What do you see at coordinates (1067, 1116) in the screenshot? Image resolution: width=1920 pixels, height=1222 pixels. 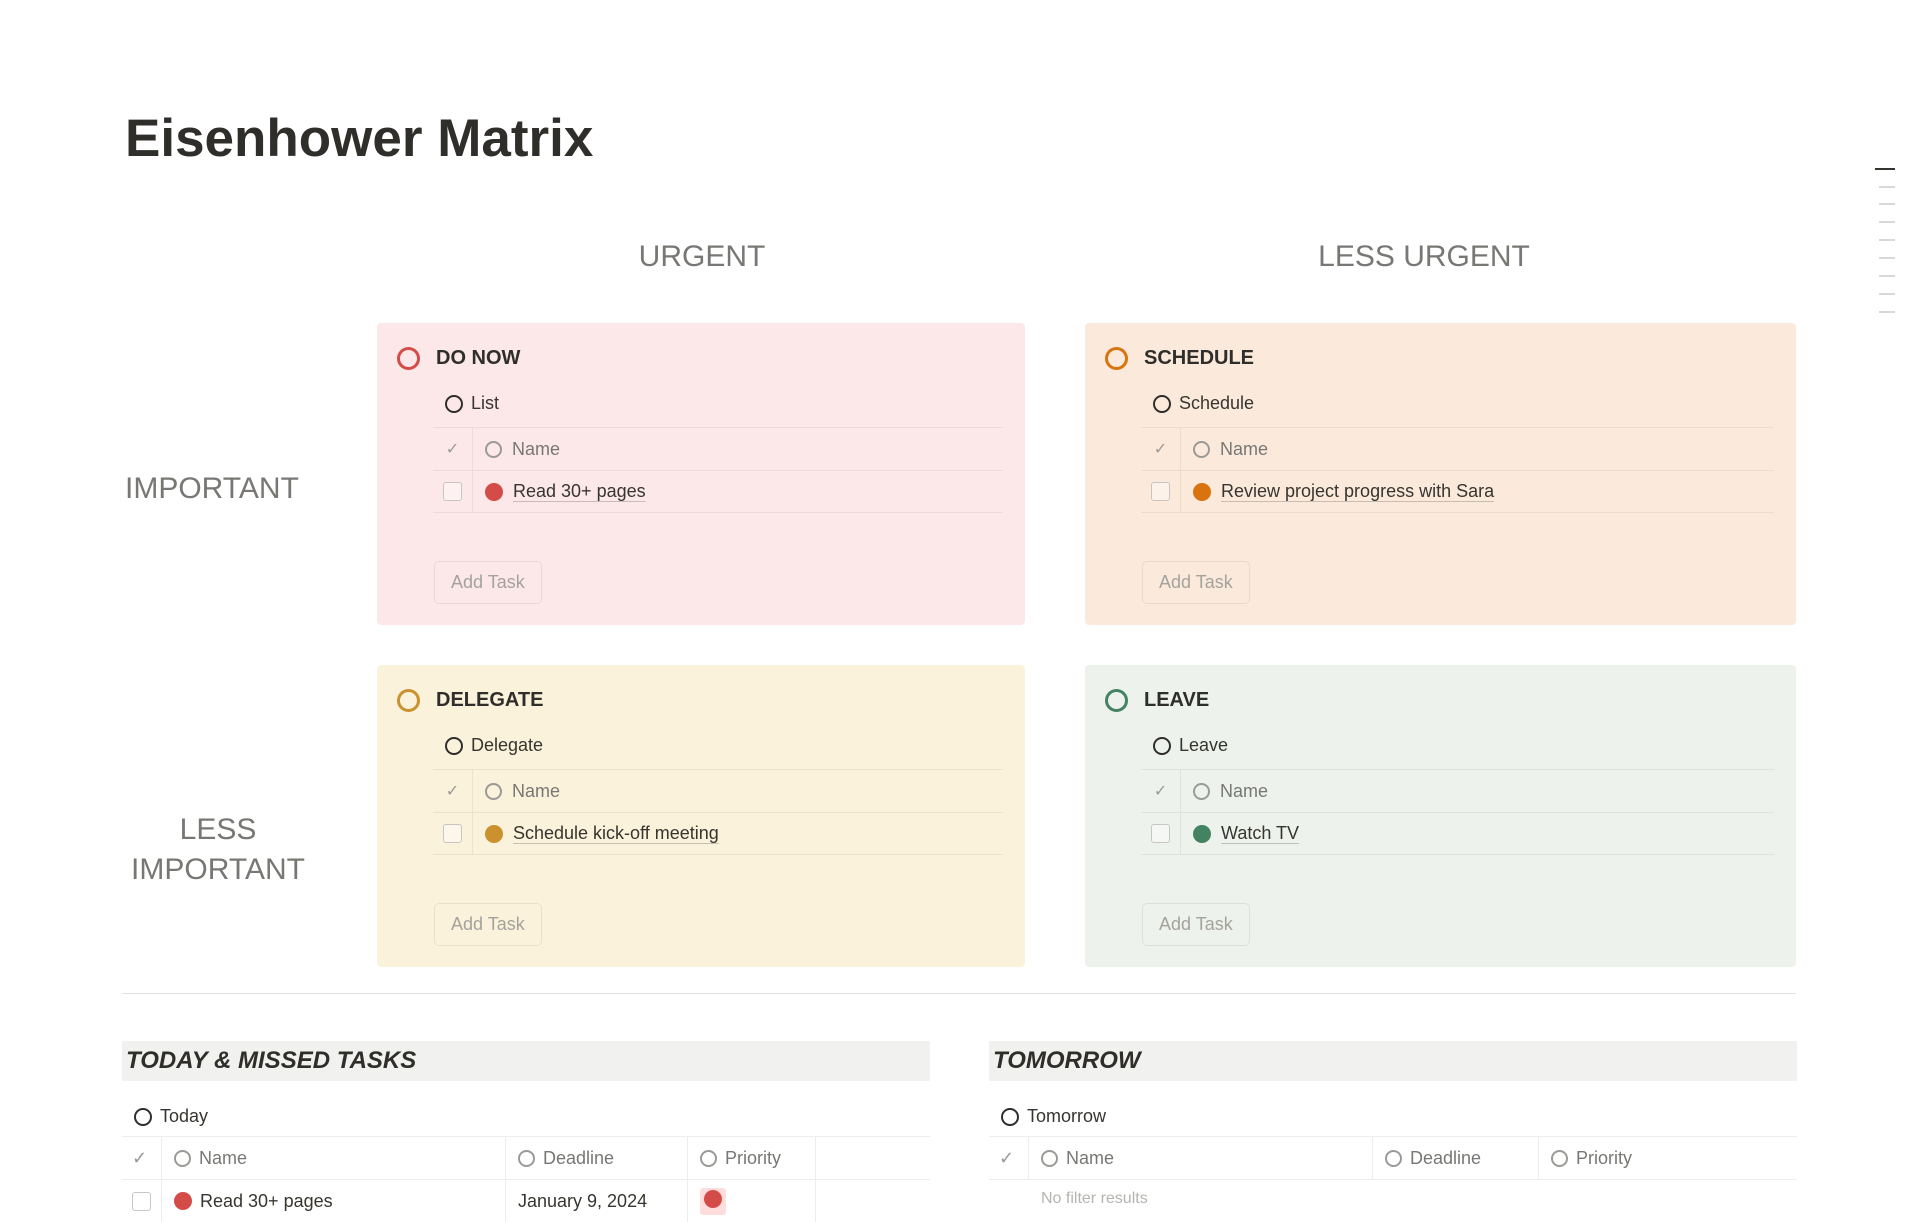 I see `view-label: Tomorrow` at bounding box center [1067, 1116].